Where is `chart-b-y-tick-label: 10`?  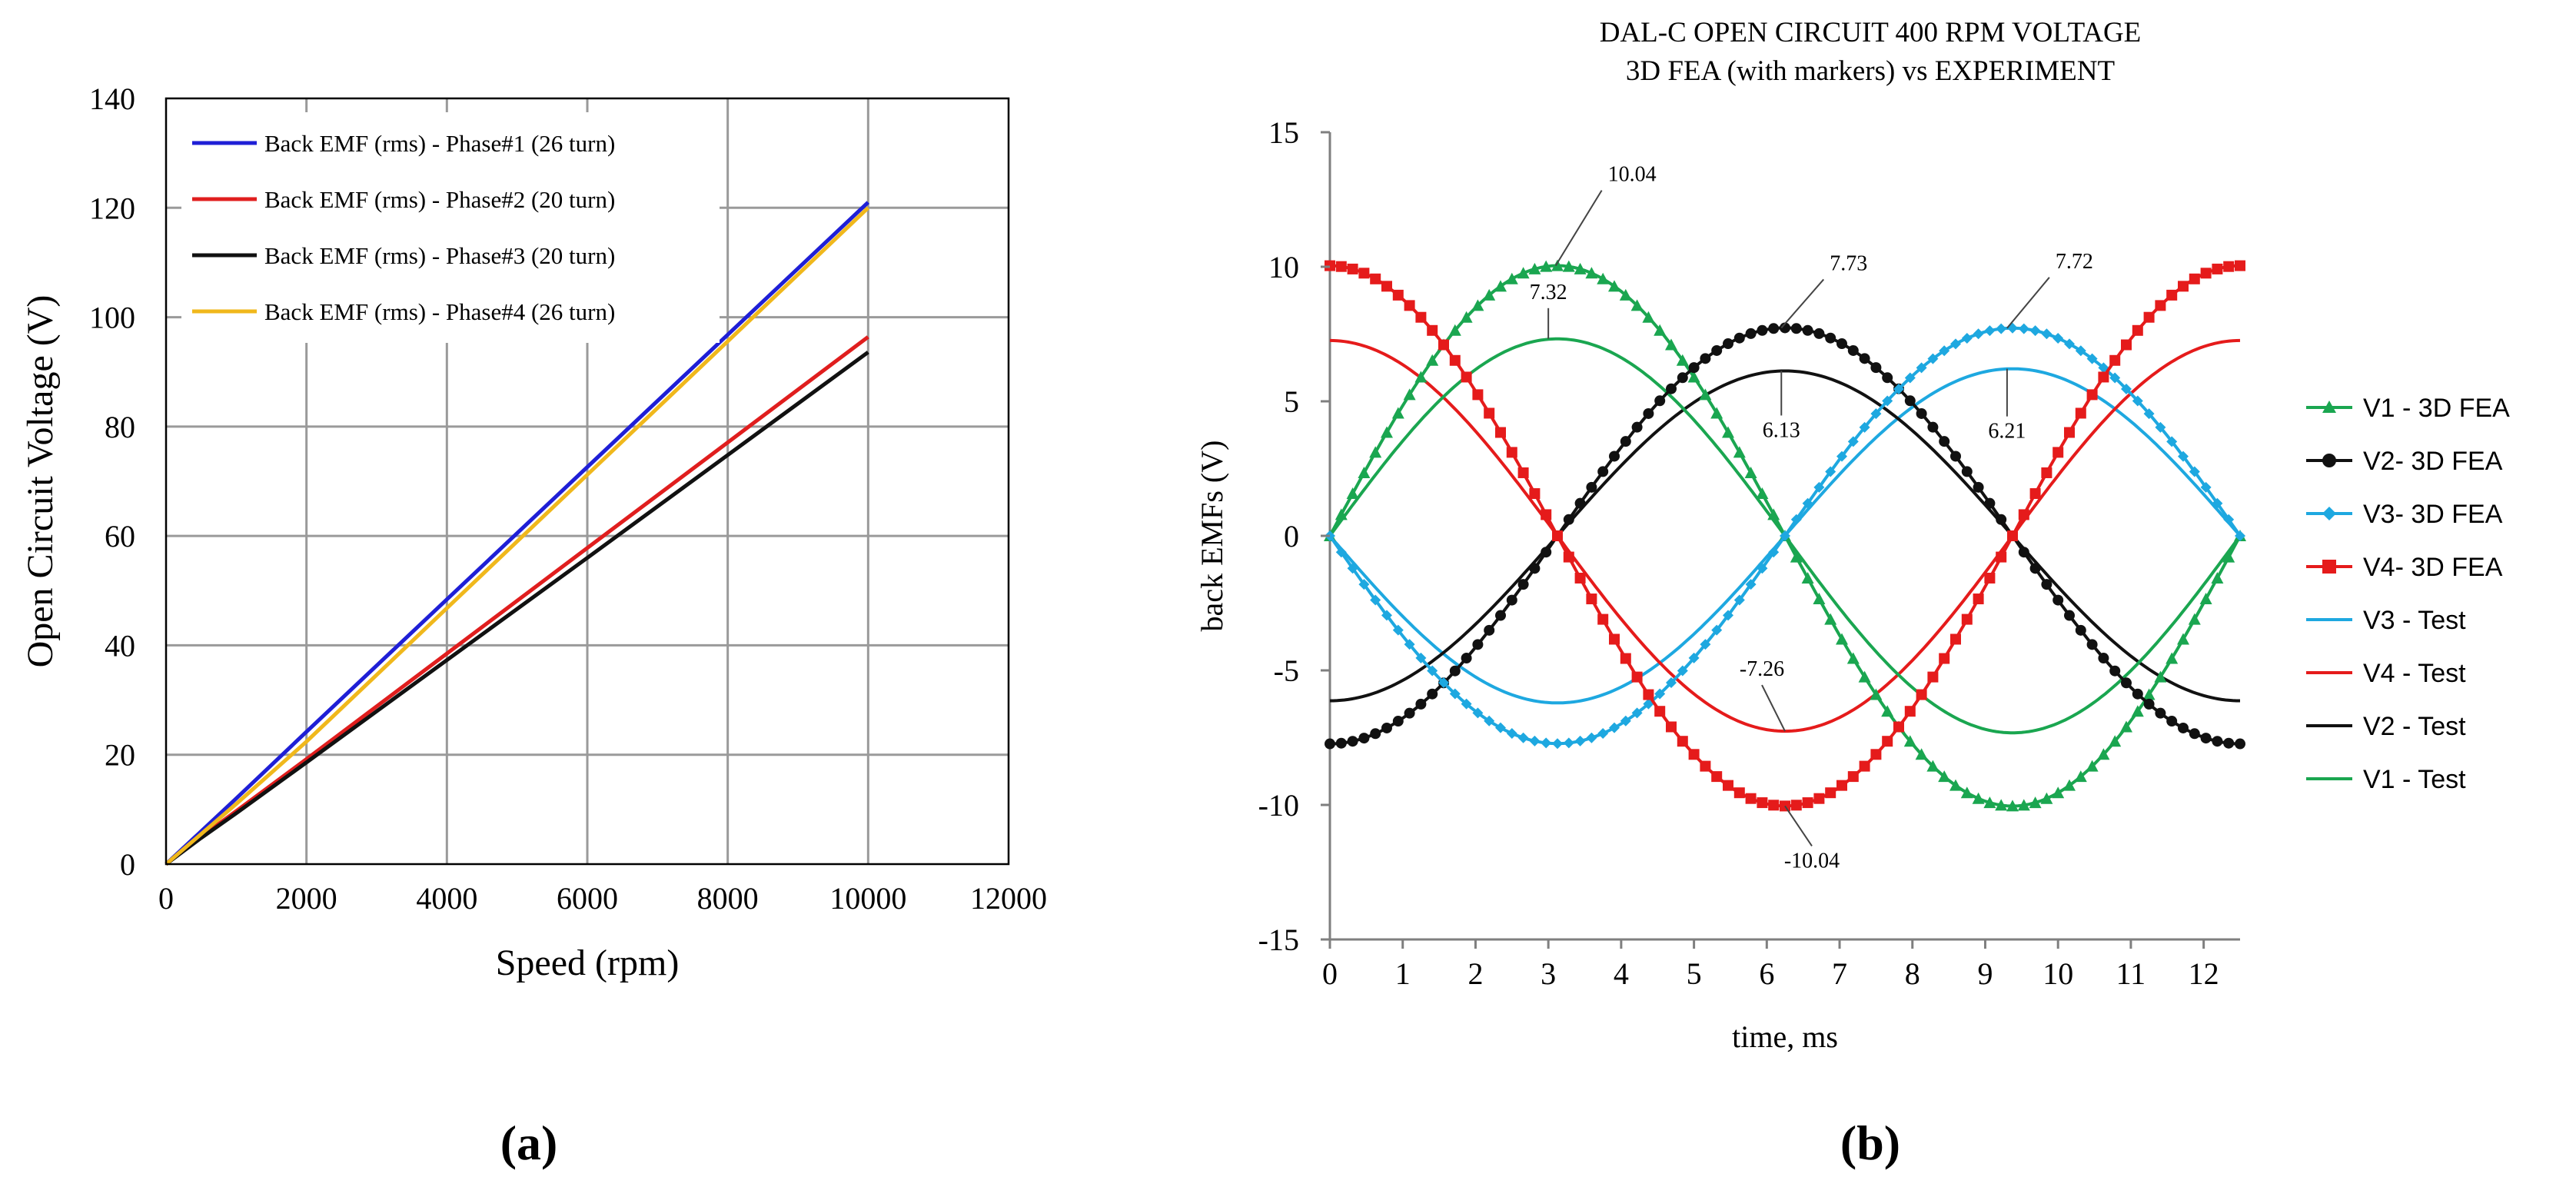 chart-b-y-tick-label: 10 is located at coordinates (1283, 267).